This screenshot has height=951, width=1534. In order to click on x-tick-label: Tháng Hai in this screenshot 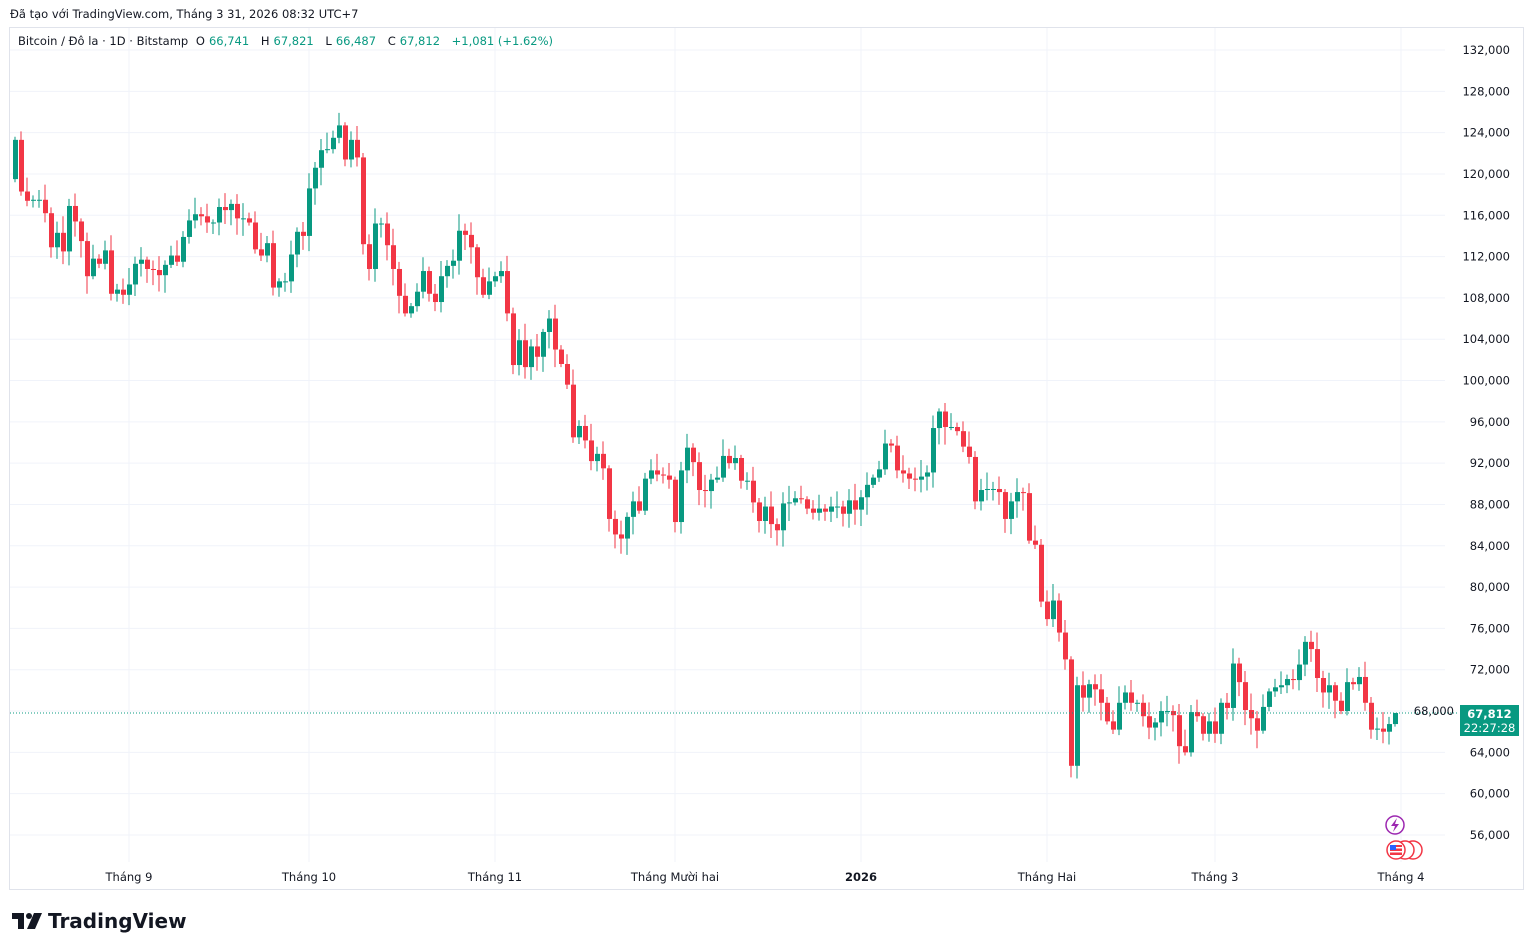, I will do `click(1047, 877)`.